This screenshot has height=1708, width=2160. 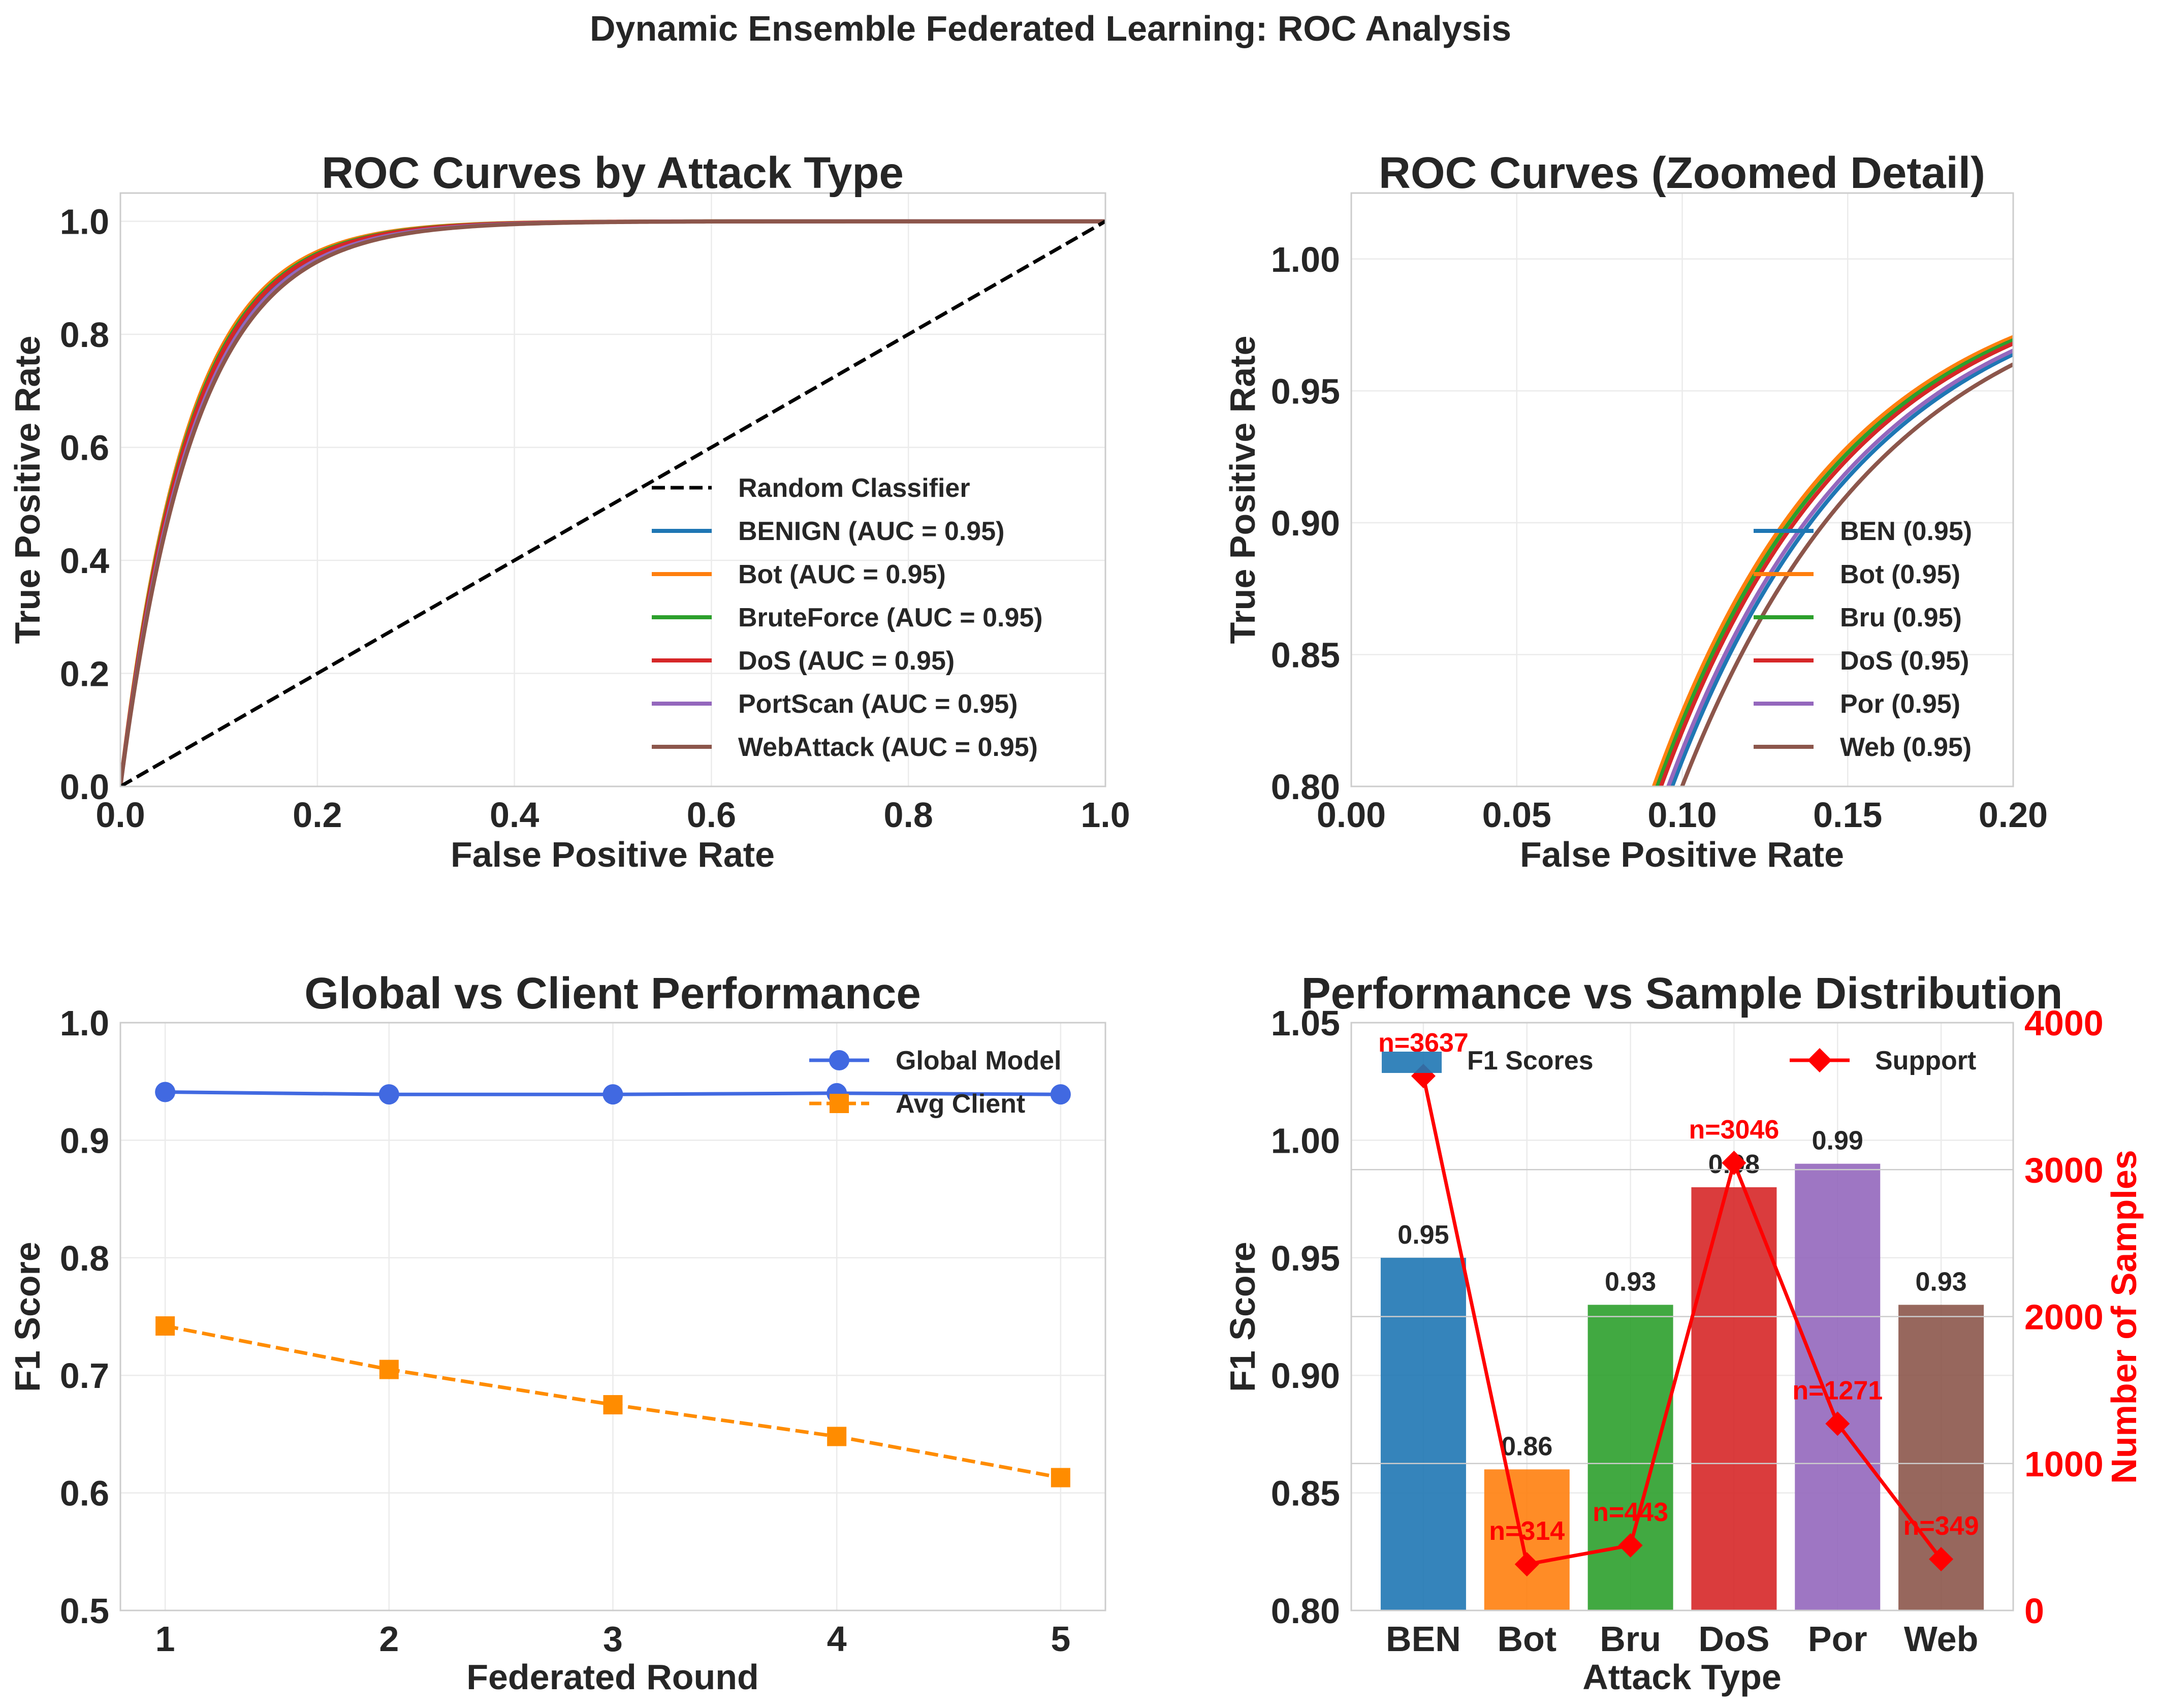 I want to click on y-tick-zoom-2: 0.90, so click(x=1305, y=523).